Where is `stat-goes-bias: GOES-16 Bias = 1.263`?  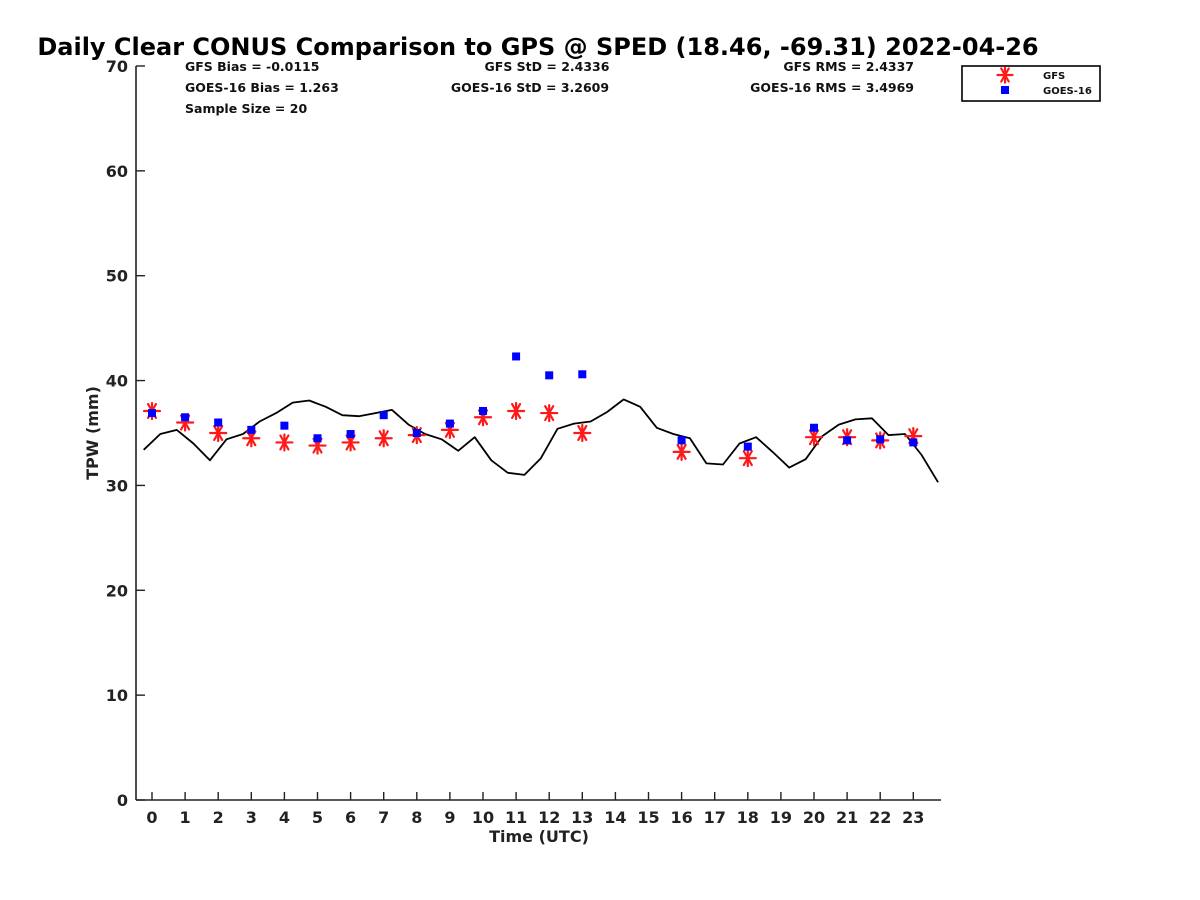
stat-goes-bias: GOES-16 Bias = 1.263 is located at coordinates (262, 87).